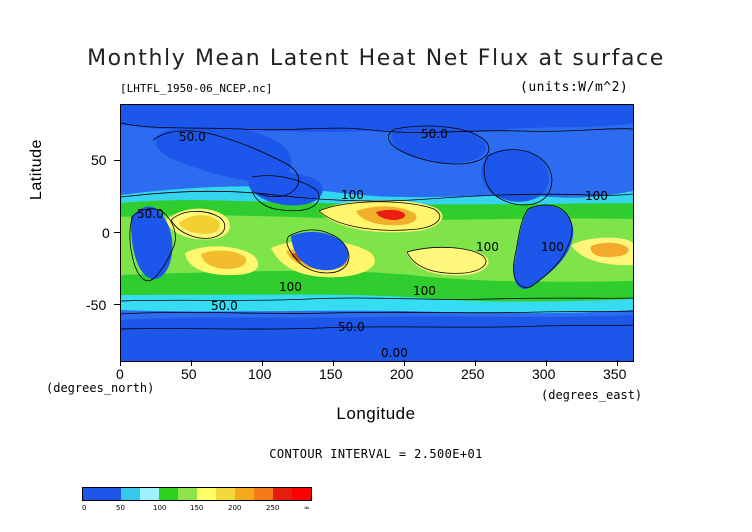  Describe the element at coordinates (331, 374) in the screenshot. I see `x-tick-label-150: 150` at that location.